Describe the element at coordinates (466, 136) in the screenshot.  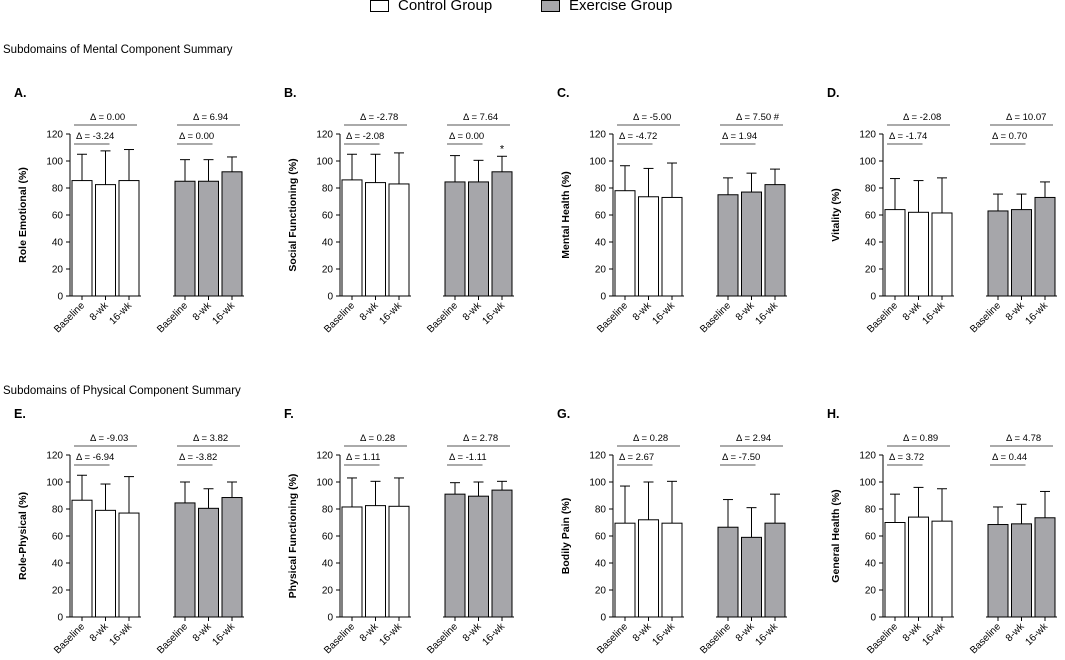
I see `delta-label-lower-exercise: Δ = 0.00` at that location.